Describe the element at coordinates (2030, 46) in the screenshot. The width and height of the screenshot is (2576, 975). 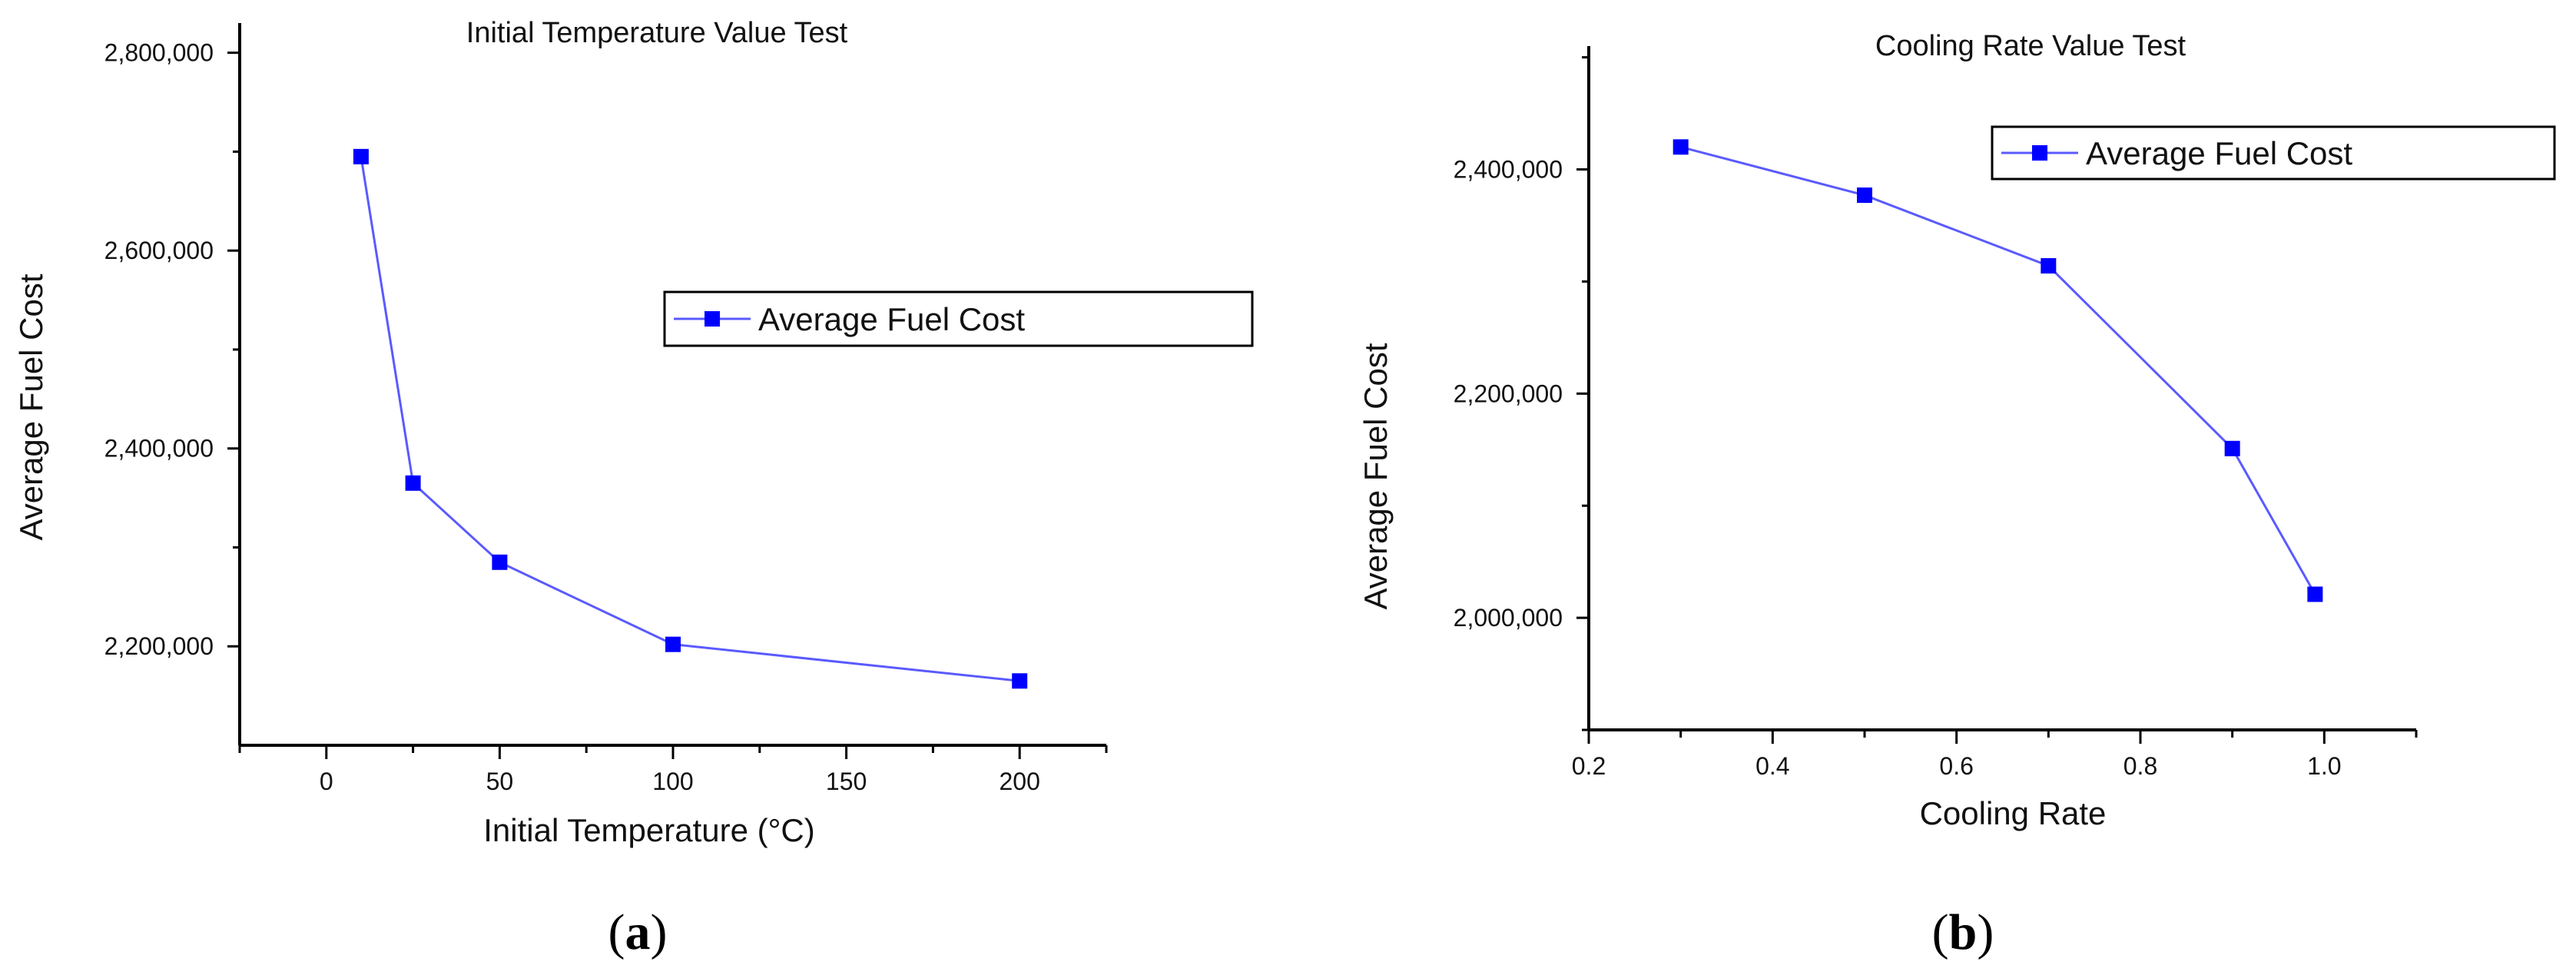
I see `chart-title: Cooling Rate Value Test` at that location.